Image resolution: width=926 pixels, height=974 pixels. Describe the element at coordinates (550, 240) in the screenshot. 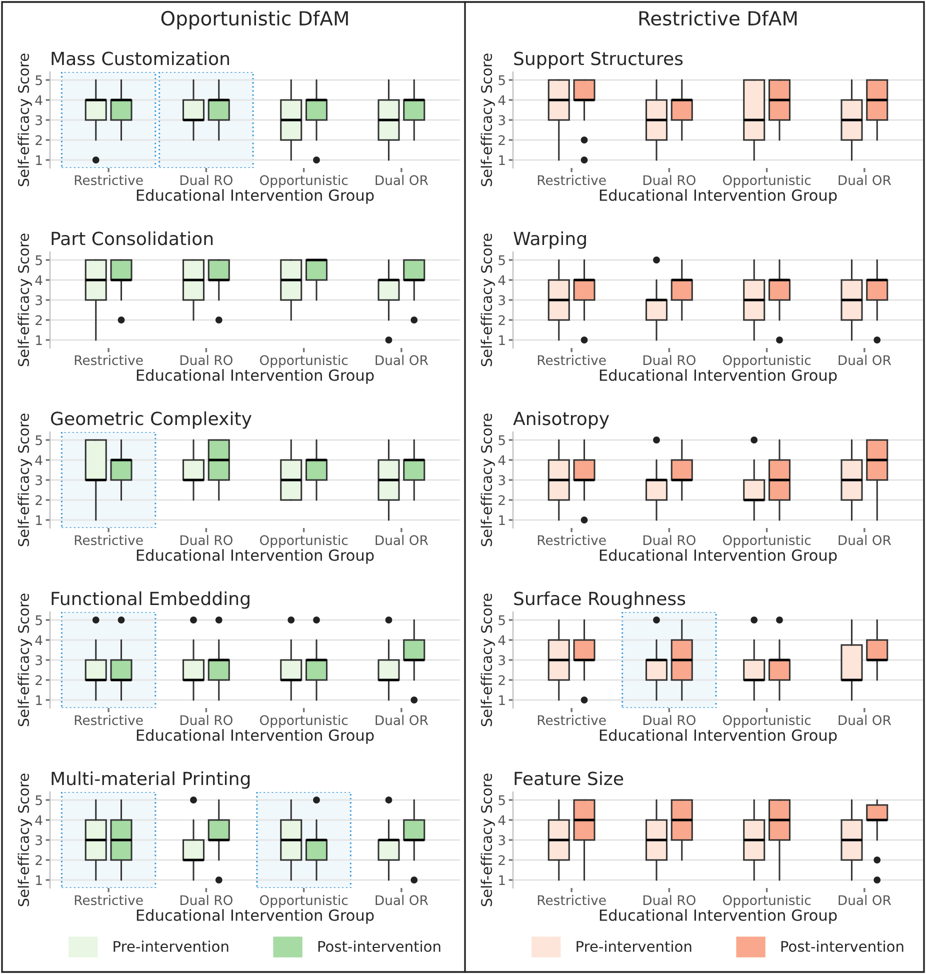

I see `chart-title: Warping` at that location.